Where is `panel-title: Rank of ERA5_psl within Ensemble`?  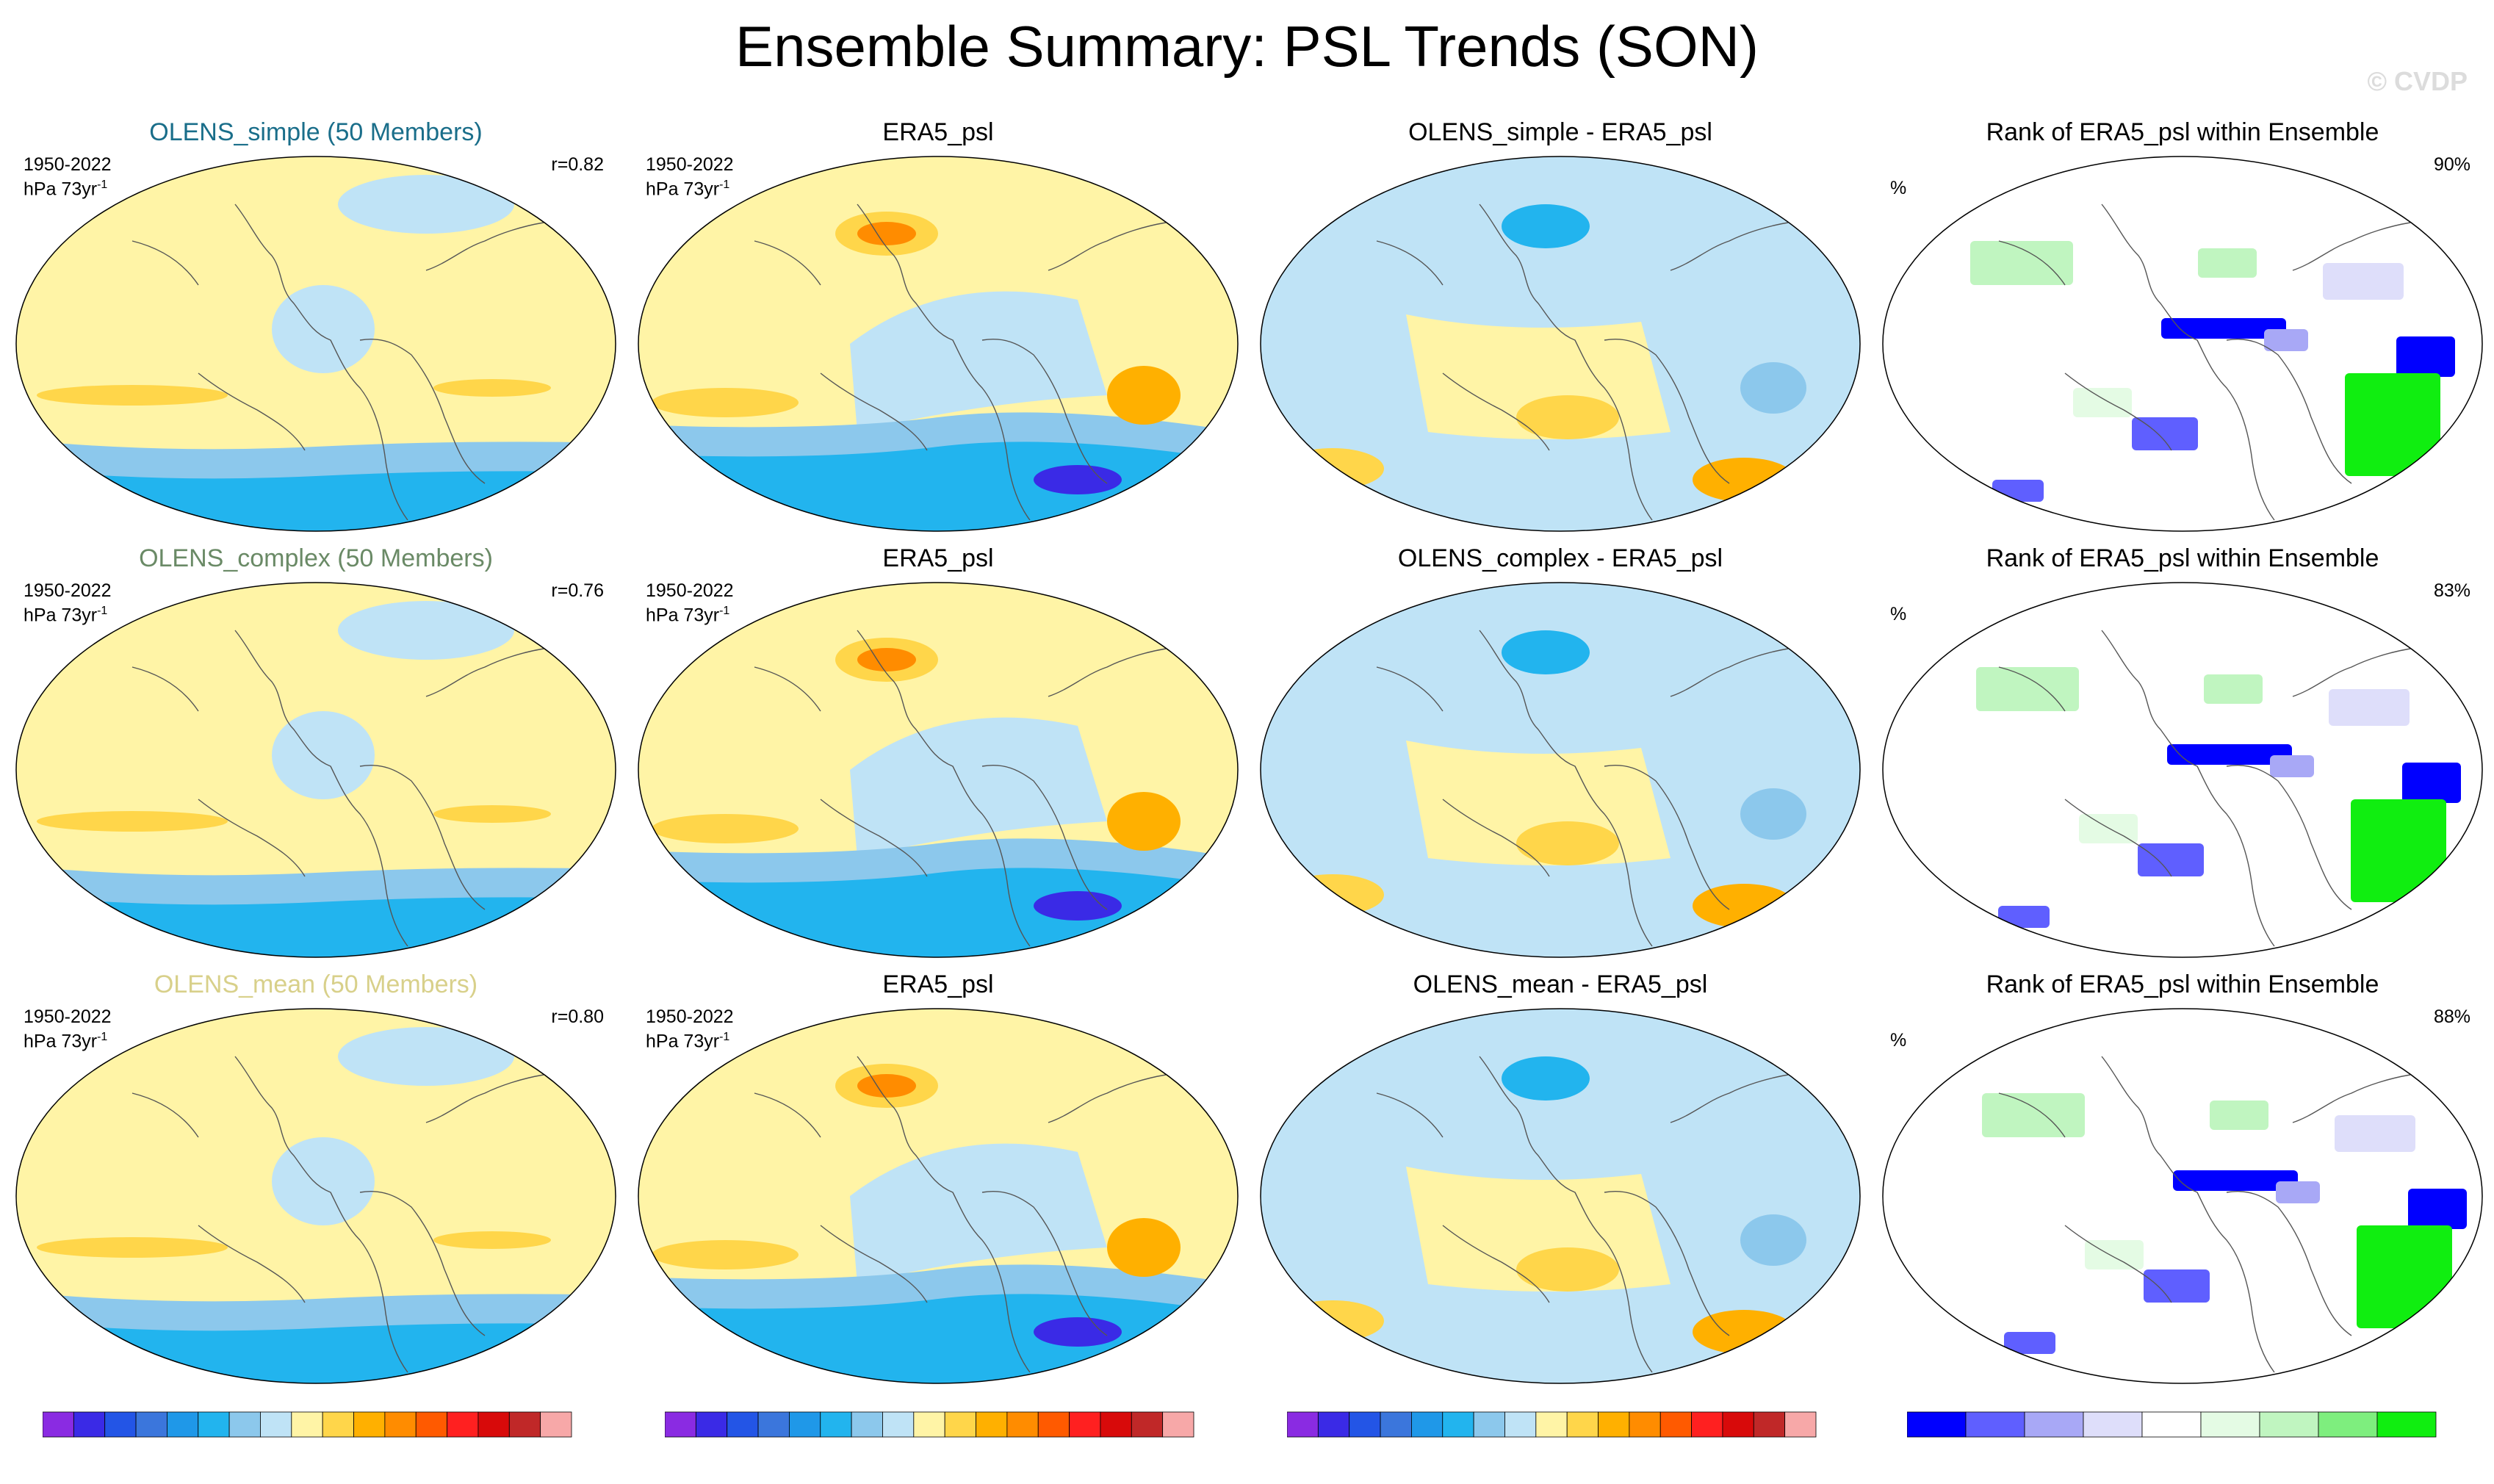 panel-title: Rank of ERA5_psl within Ensemble is located at coordinates (2182, 132).